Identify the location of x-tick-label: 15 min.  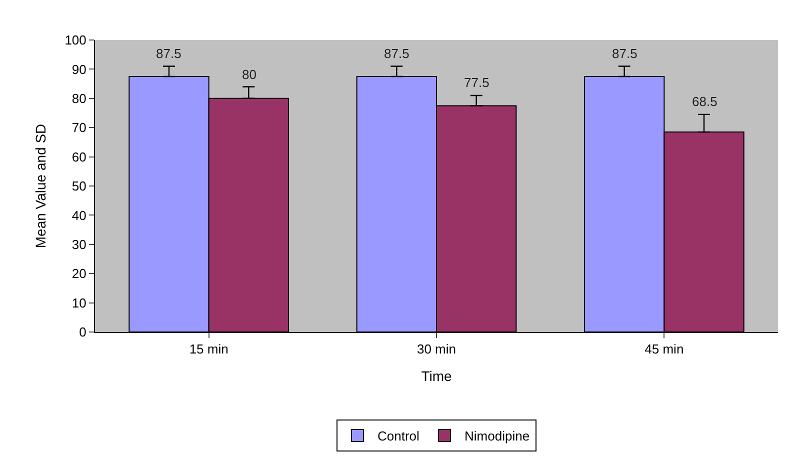
(208, 349).